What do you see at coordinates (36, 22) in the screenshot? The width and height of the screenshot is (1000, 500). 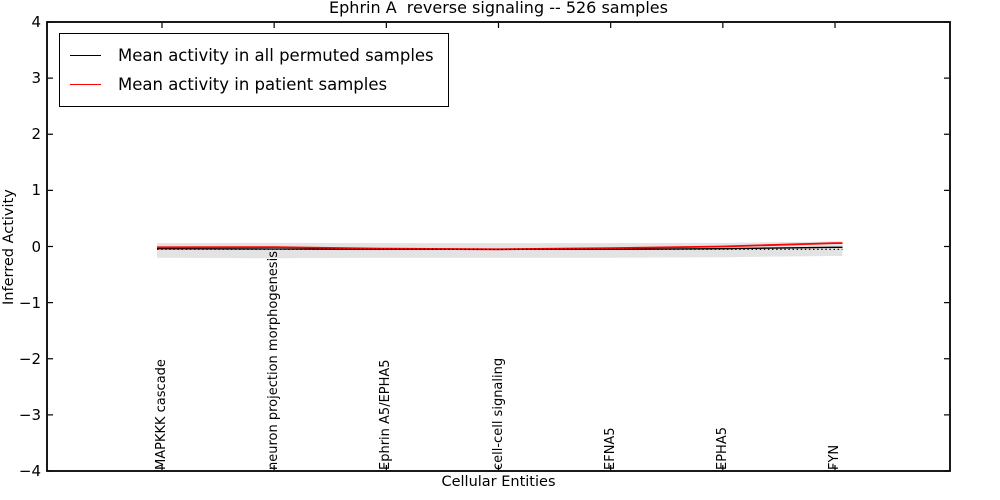 I see `y-tick-label: 4` at bounding box center [36, 22].